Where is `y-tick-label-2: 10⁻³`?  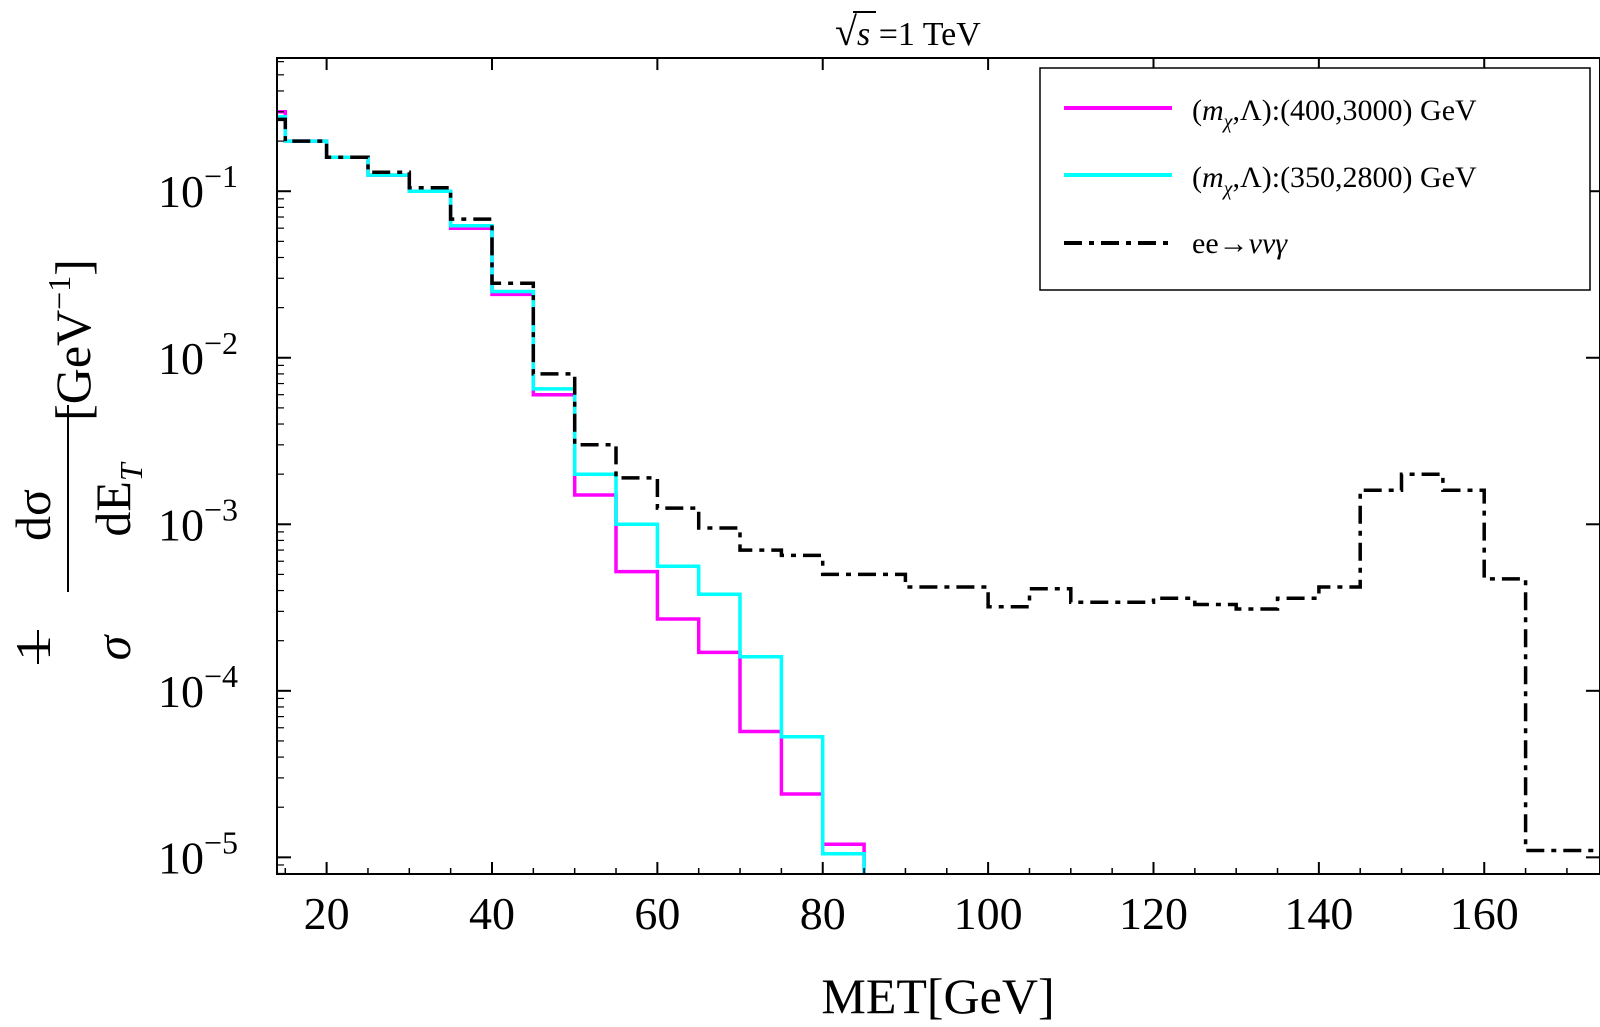 y-tick-label-2: 10⁻³ is located at coordinates (198, 520).